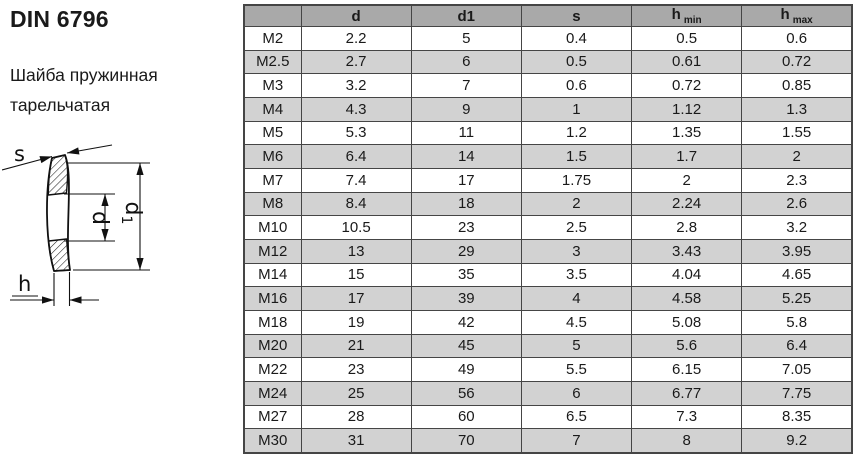 The image size is (855, 459). I want to click on value-cell: 6.15, so click(687, 369).